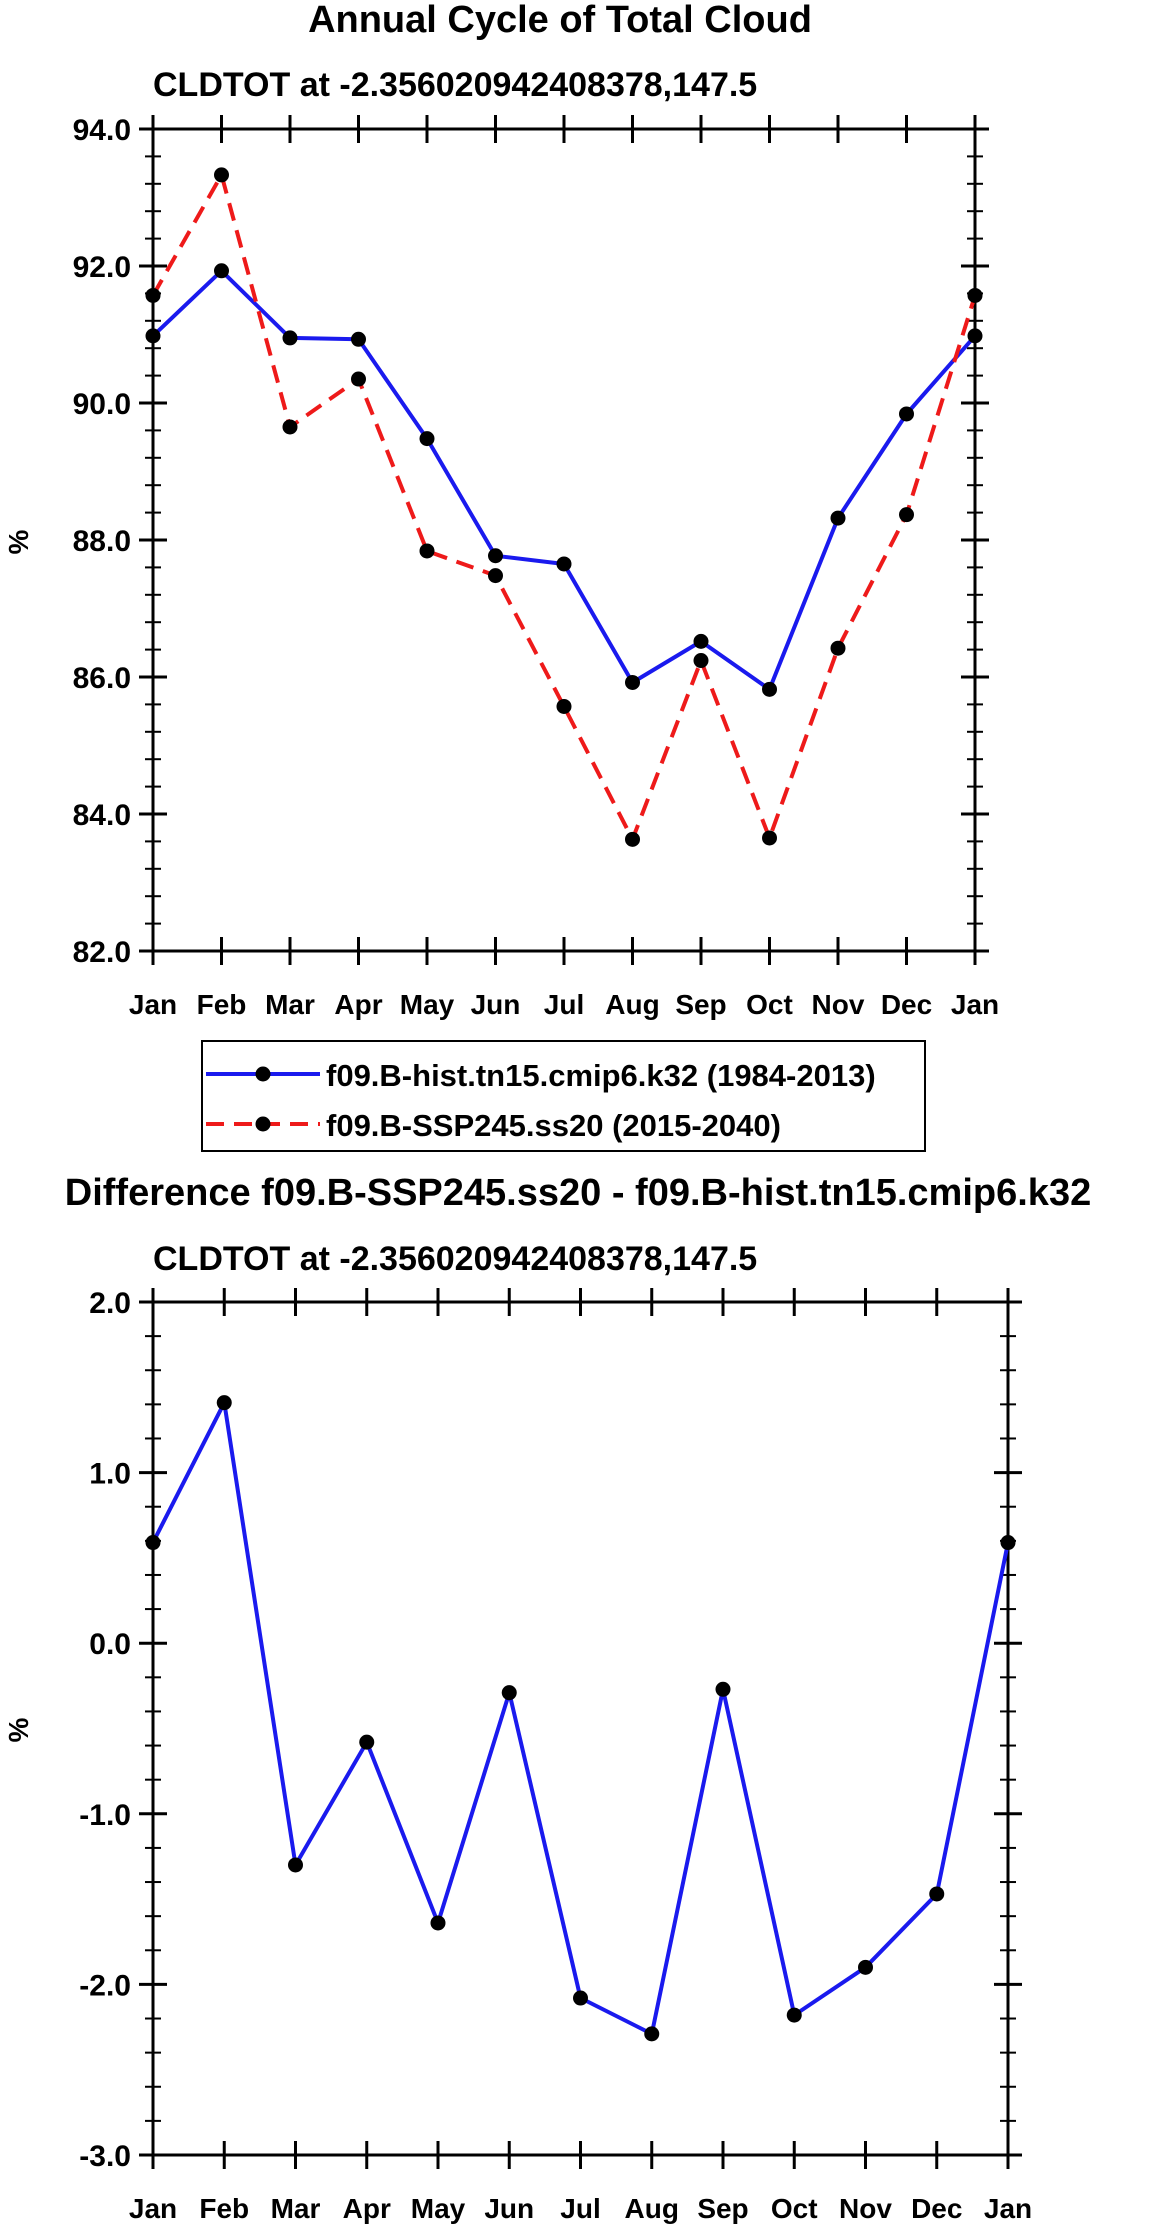  What do you see at coordinates (580, 2208) in the screenshot?
I see `chart2-xtick-label: Jul` at bounding box center [580, 2208].